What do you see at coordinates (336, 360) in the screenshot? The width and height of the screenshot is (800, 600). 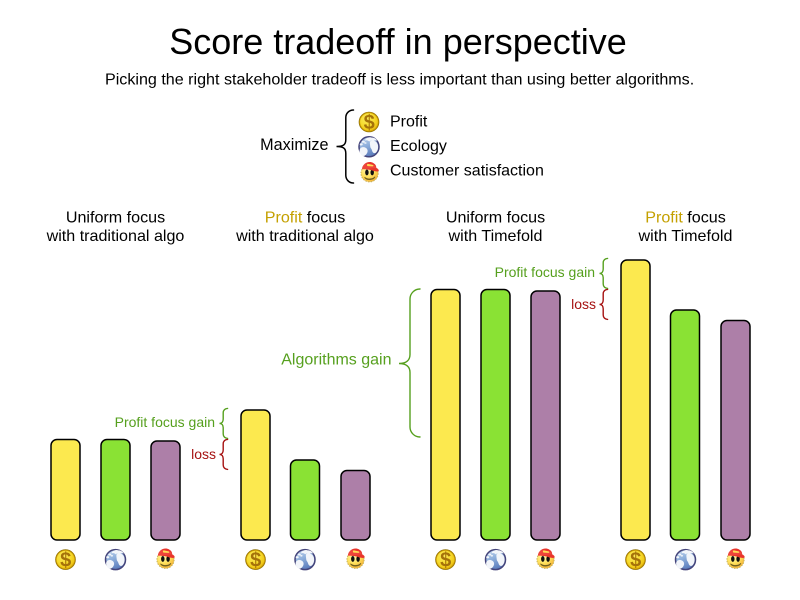 I see `svg-text: Algorithms gain` at bounding box center [336, 360].